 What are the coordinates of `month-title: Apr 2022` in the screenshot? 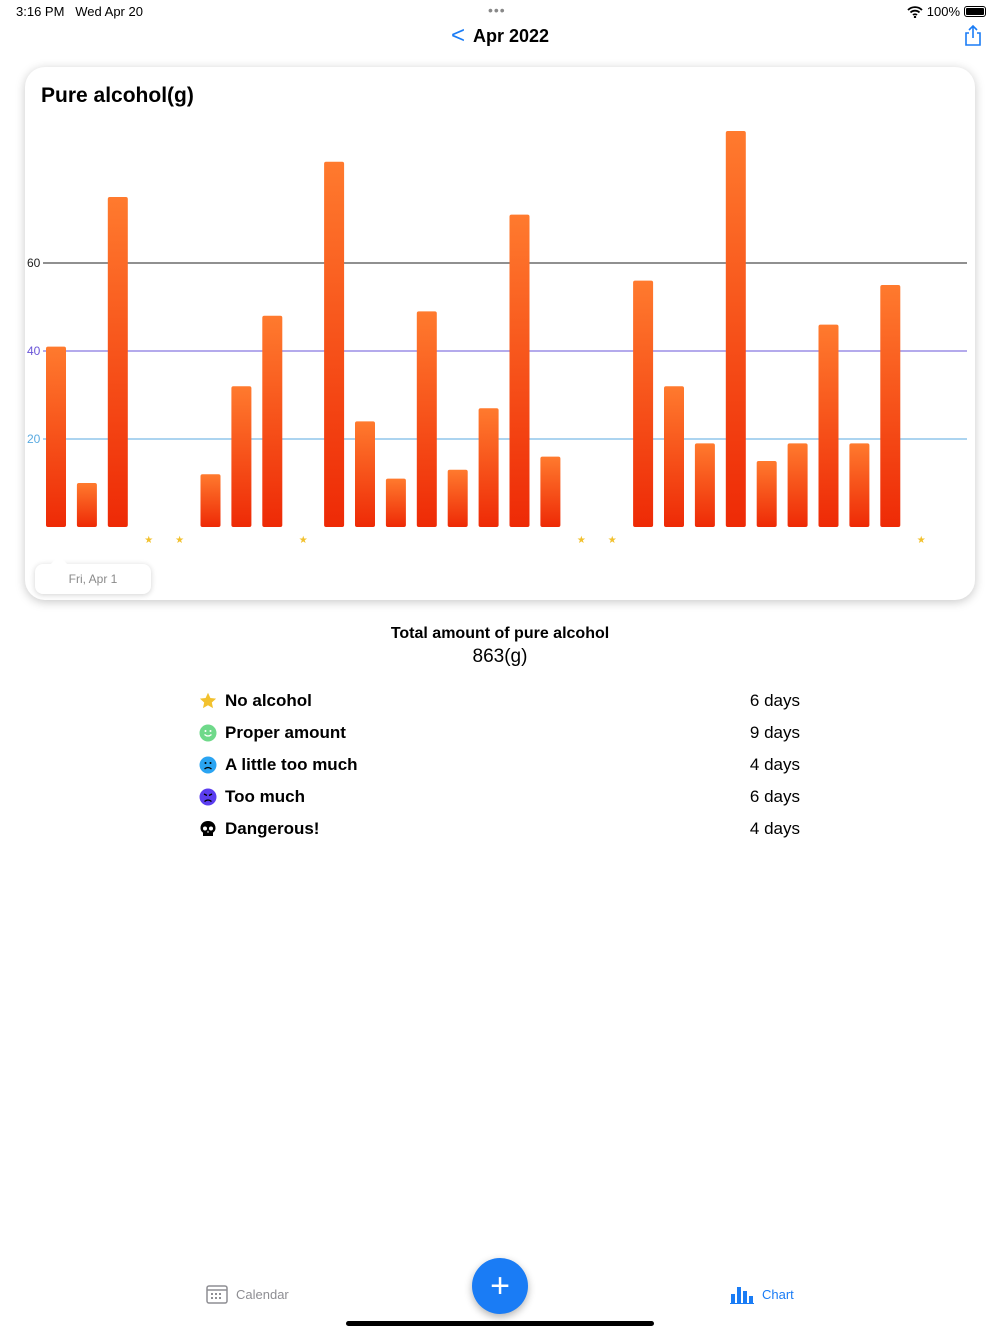 It's located at (511, 35).